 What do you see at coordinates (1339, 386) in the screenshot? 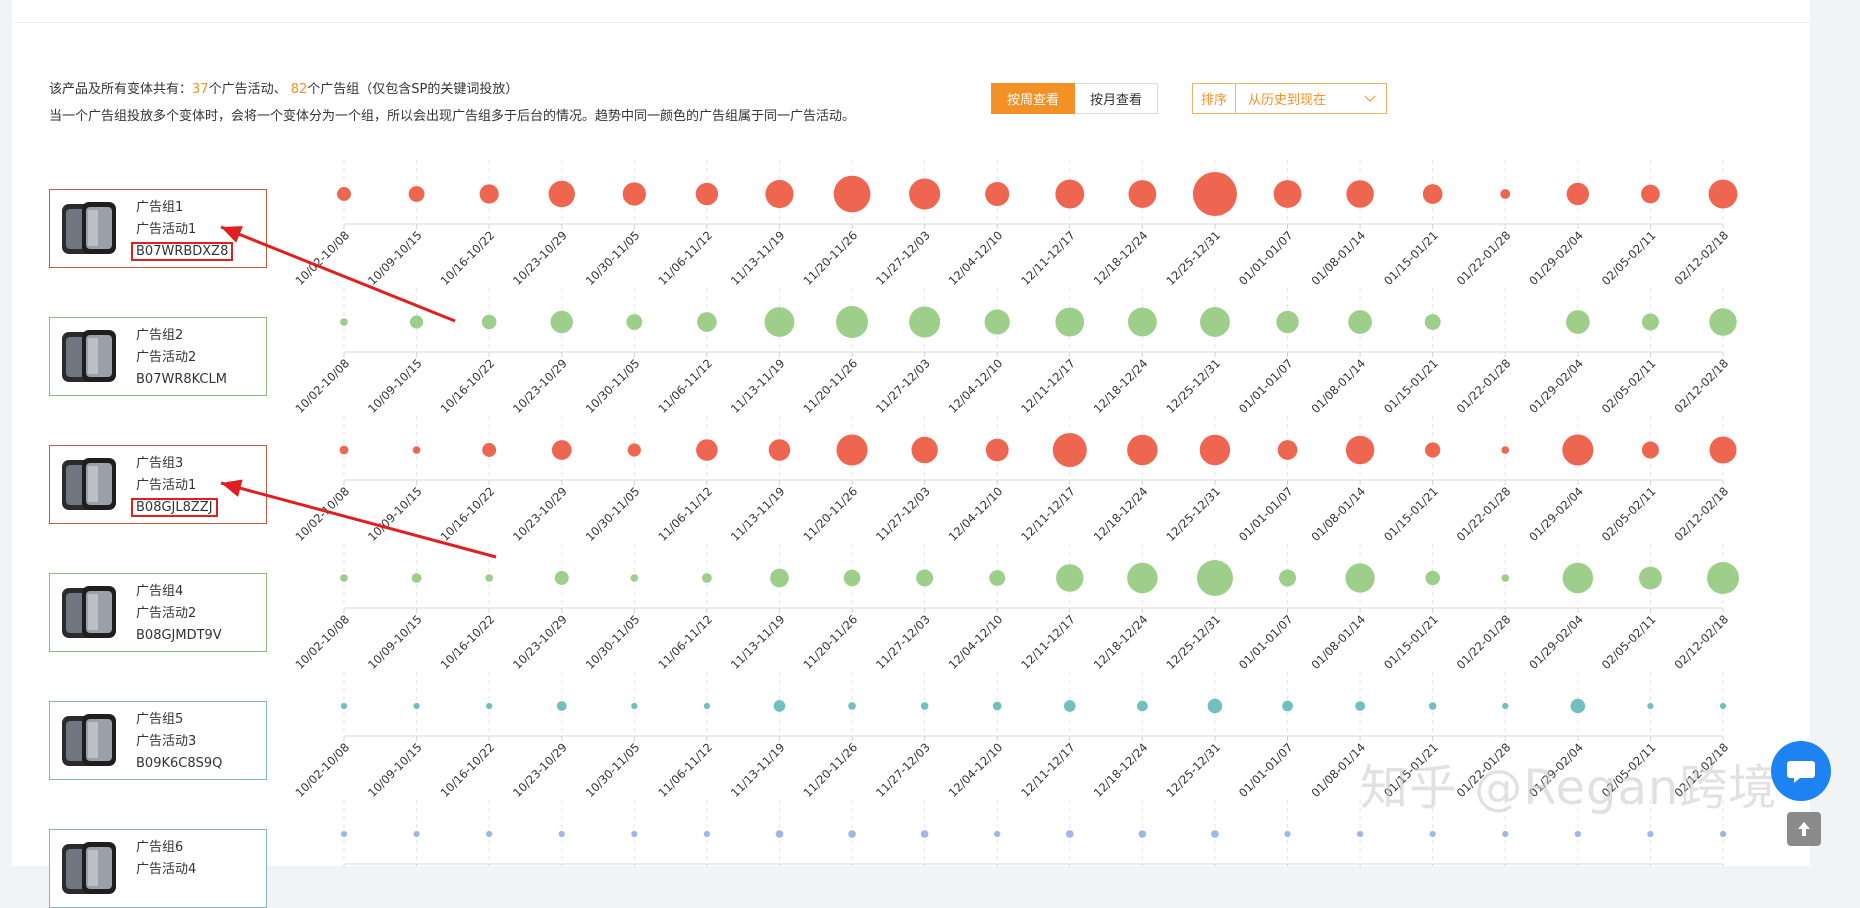
I see `x-tick-label: 01/08-01/14` at bounding box center [1339, 386].